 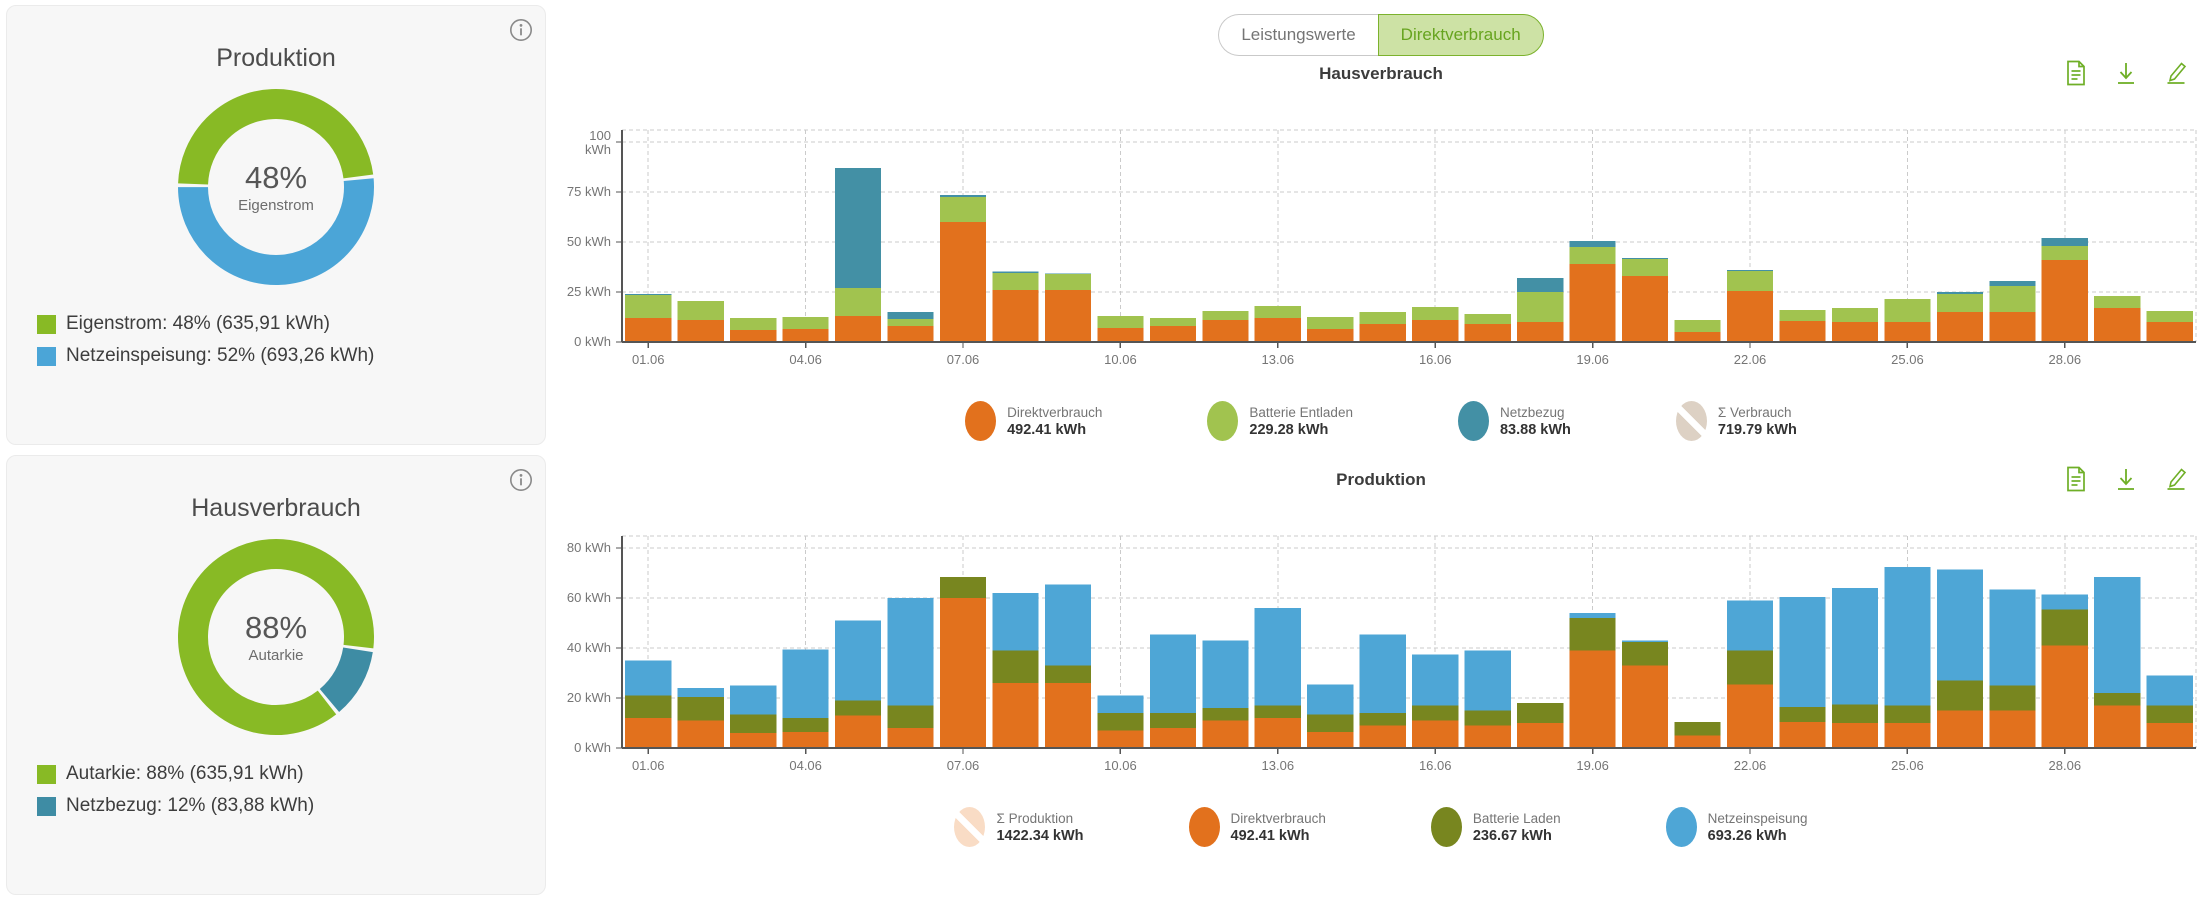 I want to click on series-legend-item: Netzbezug 83.88 kWh, so click(x=1514, y=421).